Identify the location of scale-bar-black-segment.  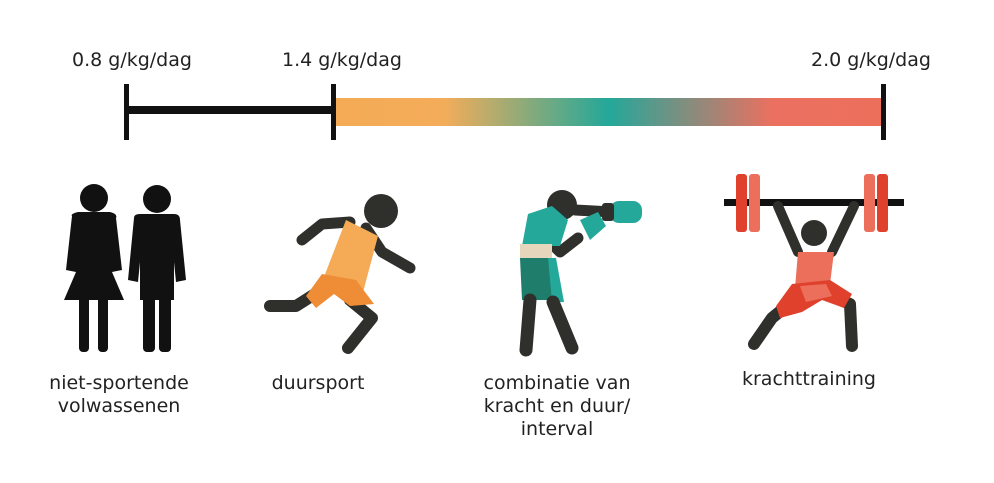
(230, 110).